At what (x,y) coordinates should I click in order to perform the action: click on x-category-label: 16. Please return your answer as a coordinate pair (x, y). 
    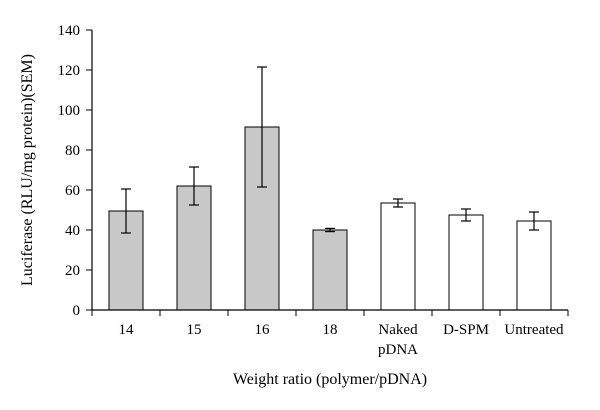
    Looking at the image, I should click on (263, 330).